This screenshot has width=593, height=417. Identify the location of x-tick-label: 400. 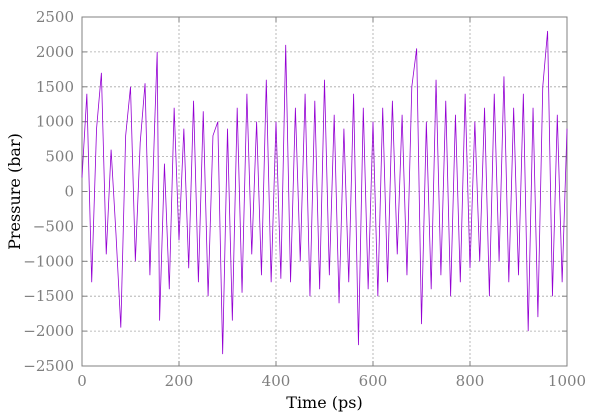
(276, 381).